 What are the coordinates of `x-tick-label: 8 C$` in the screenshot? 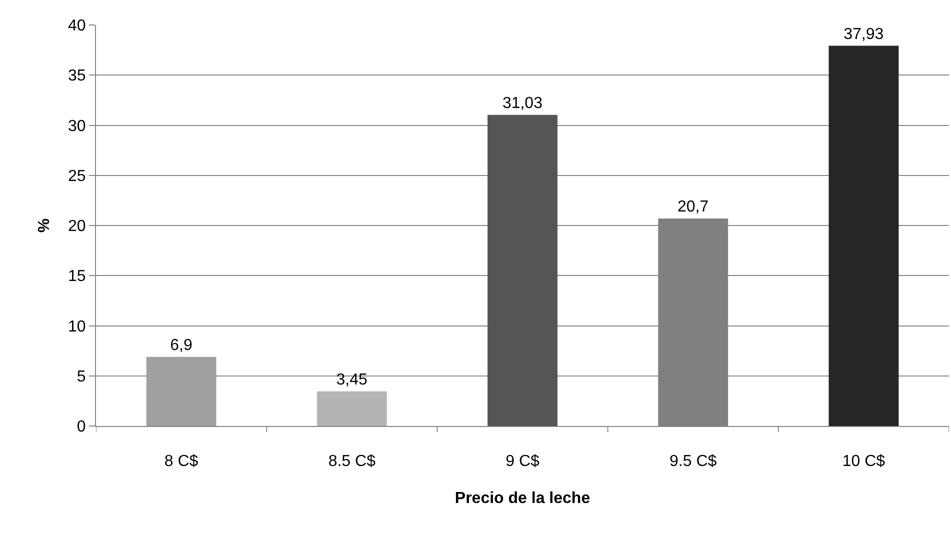 It's located at (181, 461).